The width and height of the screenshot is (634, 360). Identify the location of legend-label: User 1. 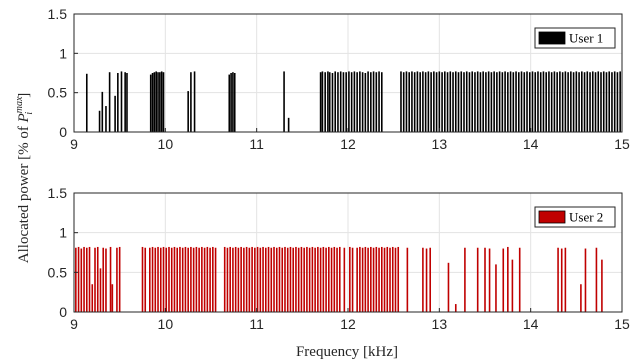
(586, 38).